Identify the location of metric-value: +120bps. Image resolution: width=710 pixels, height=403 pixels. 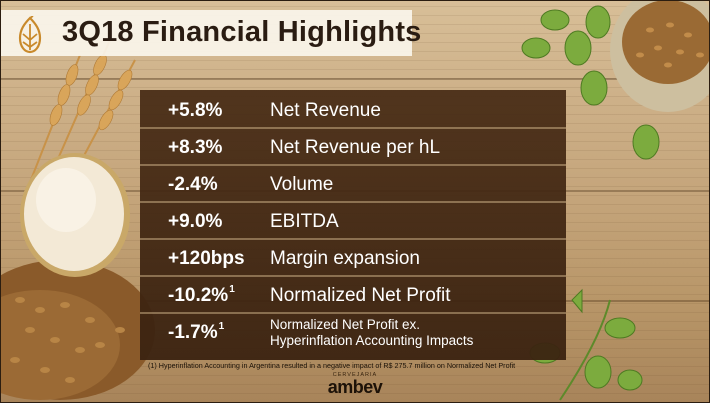
(206, 258).